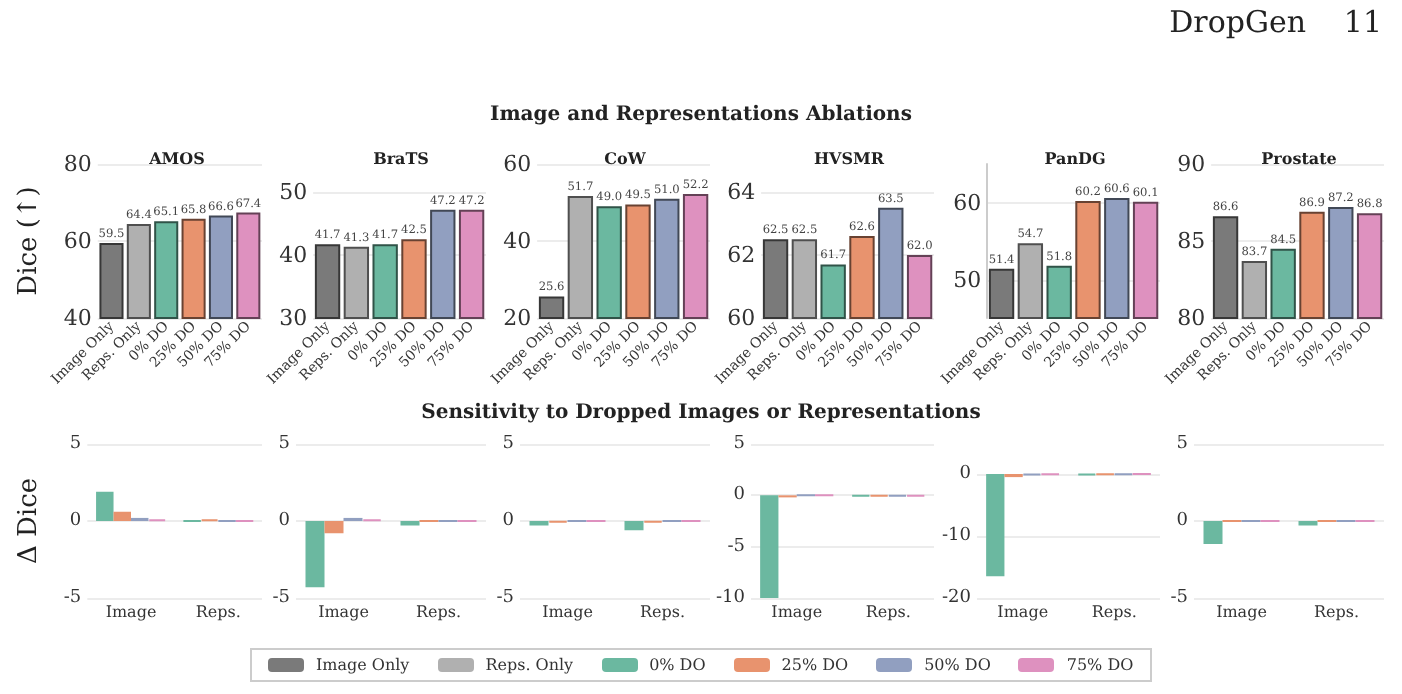  I want to click on y-axis-title: Dice (↑), so click(29, 241).